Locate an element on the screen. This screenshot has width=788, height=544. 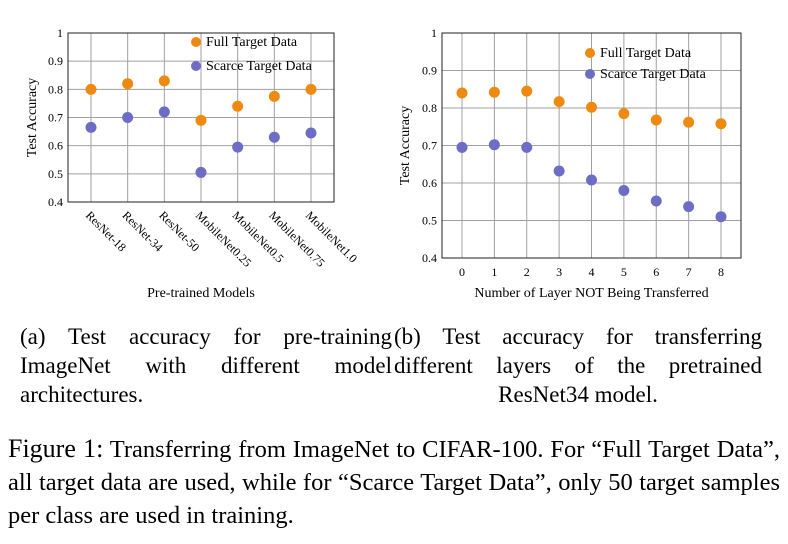
x-axis-label: Number of Layer NOT Being Transferred is located at coordinates (591, 293).